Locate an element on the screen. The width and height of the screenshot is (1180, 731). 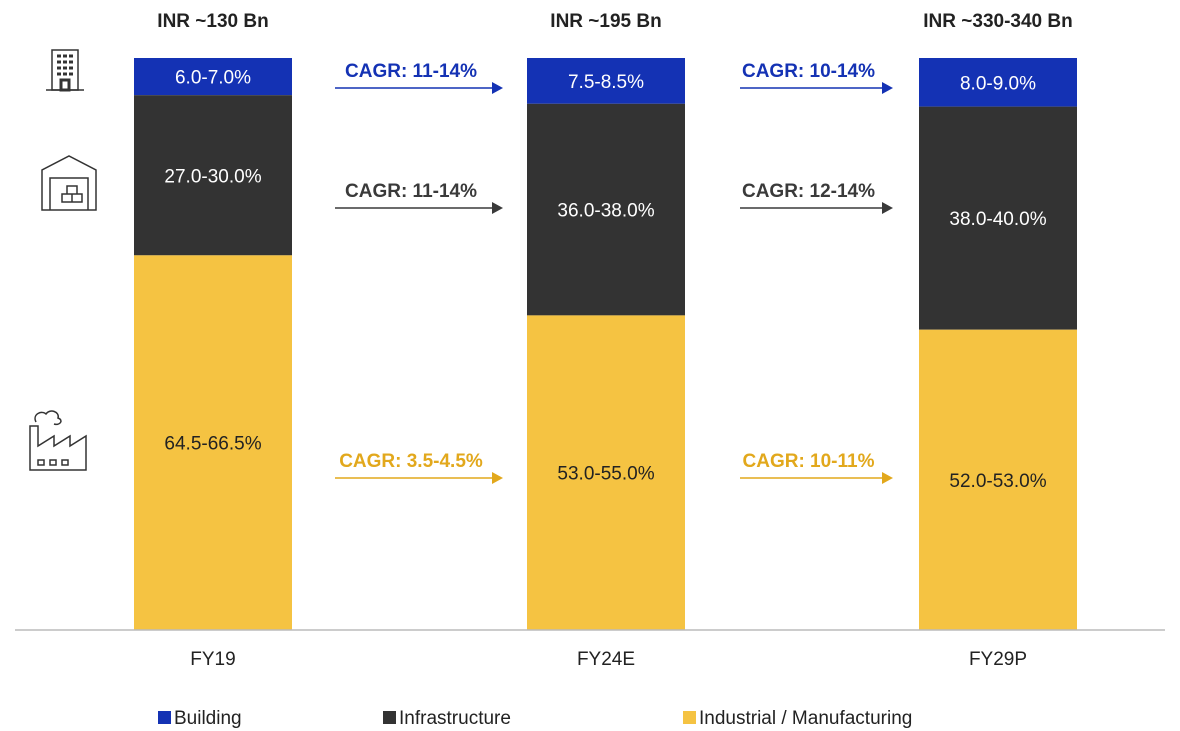
factory-icon is located at coordinates (58, 440).